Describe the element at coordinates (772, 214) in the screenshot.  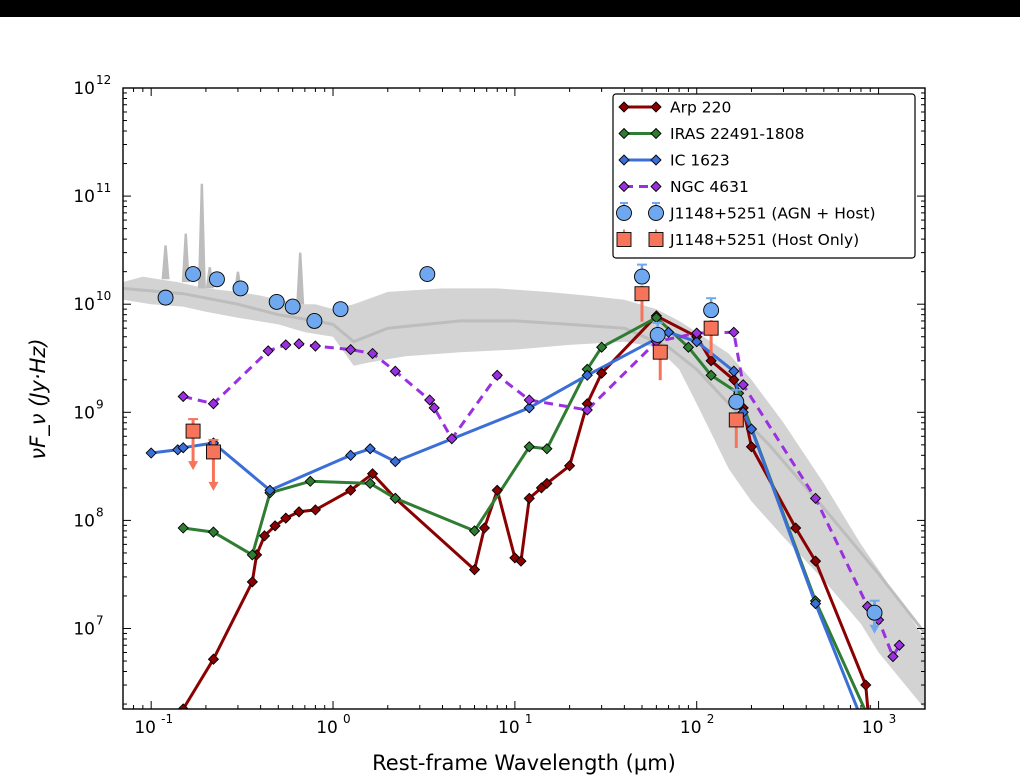
I see `legend-label: J1148+5251 (AGN + Host)` at that location.